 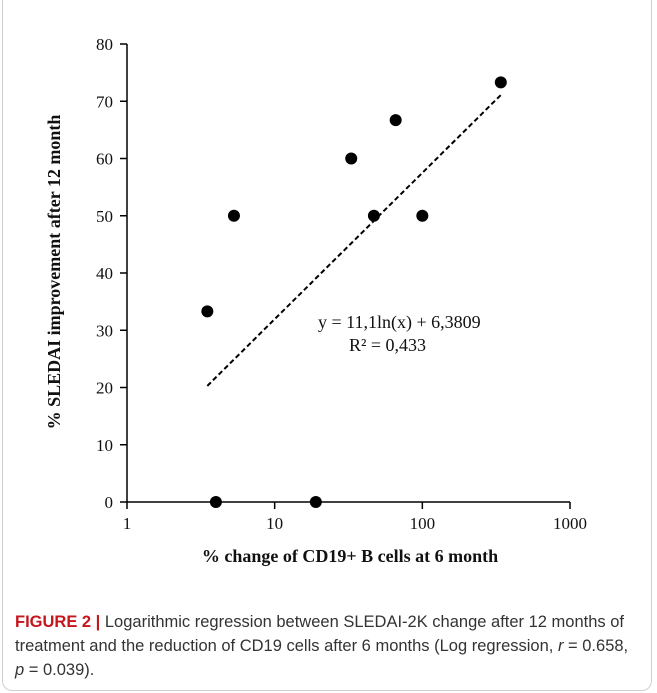 I want to click on y-tick-label: 0, so click(x=109, y=502).